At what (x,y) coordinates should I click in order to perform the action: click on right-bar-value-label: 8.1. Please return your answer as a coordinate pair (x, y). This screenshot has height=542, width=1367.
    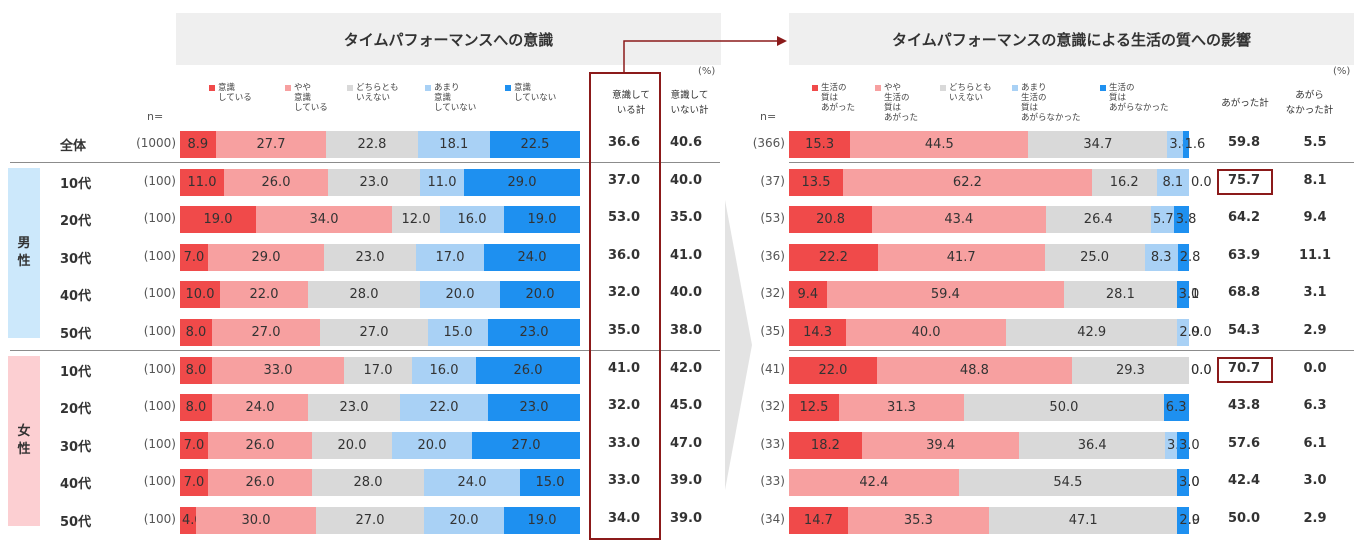
    Looking at the image, I should click on (1173, 182).